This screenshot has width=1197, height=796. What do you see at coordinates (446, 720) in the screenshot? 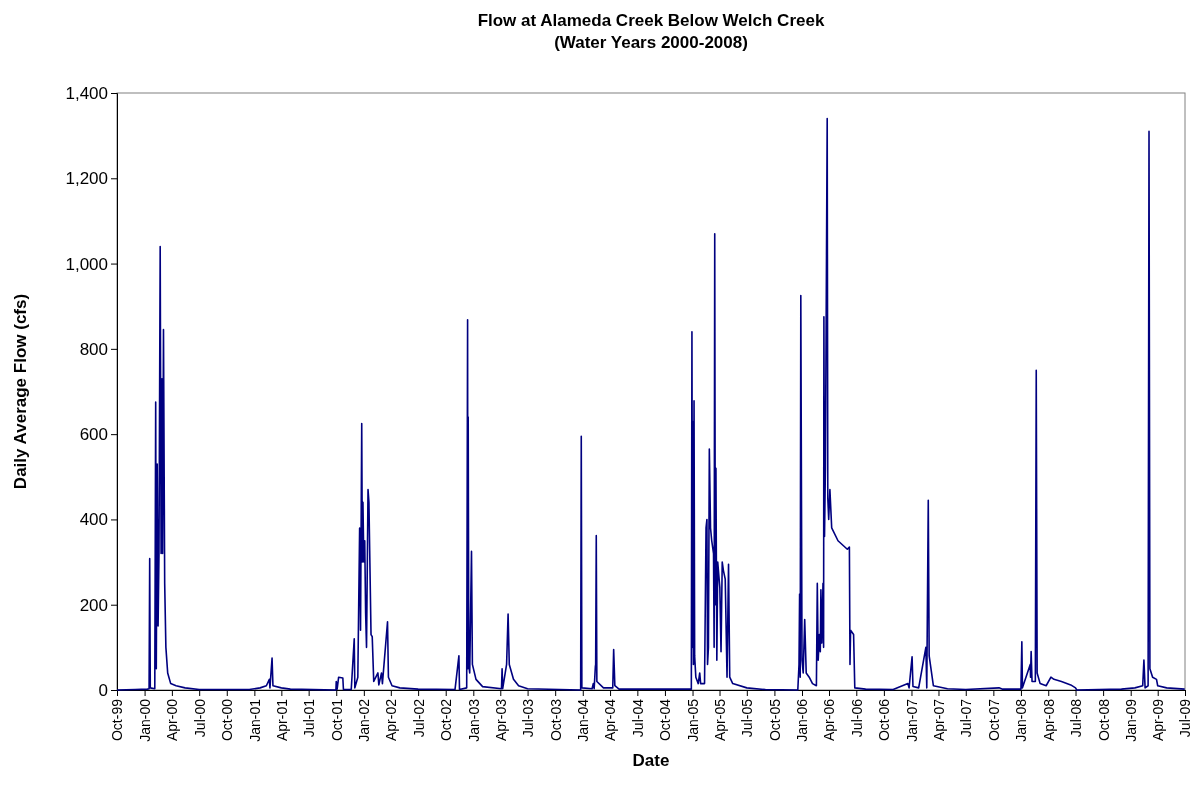
I see `x-tick-label: Oct-02` at bounding box center [446, 720].